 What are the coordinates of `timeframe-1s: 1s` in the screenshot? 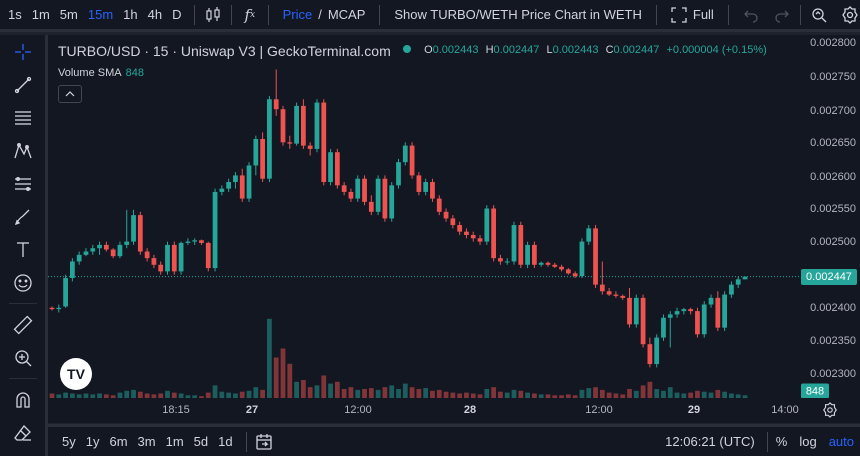 It's located at (15, 14).